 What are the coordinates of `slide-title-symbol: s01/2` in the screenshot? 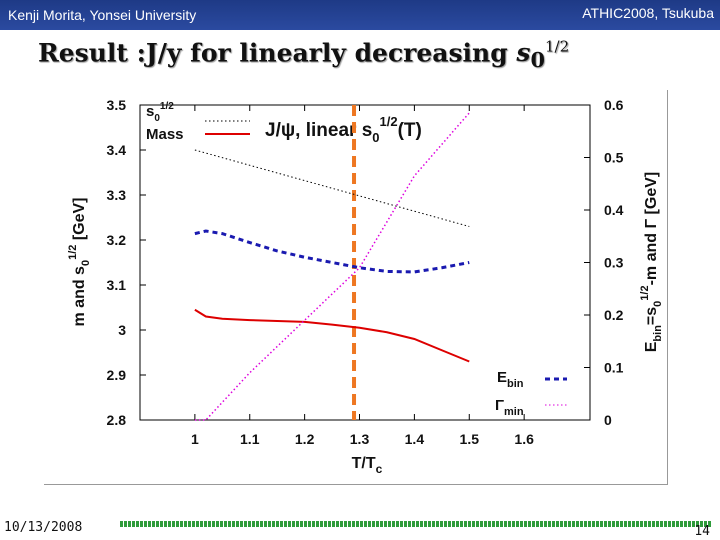 It's located at (543, 55).